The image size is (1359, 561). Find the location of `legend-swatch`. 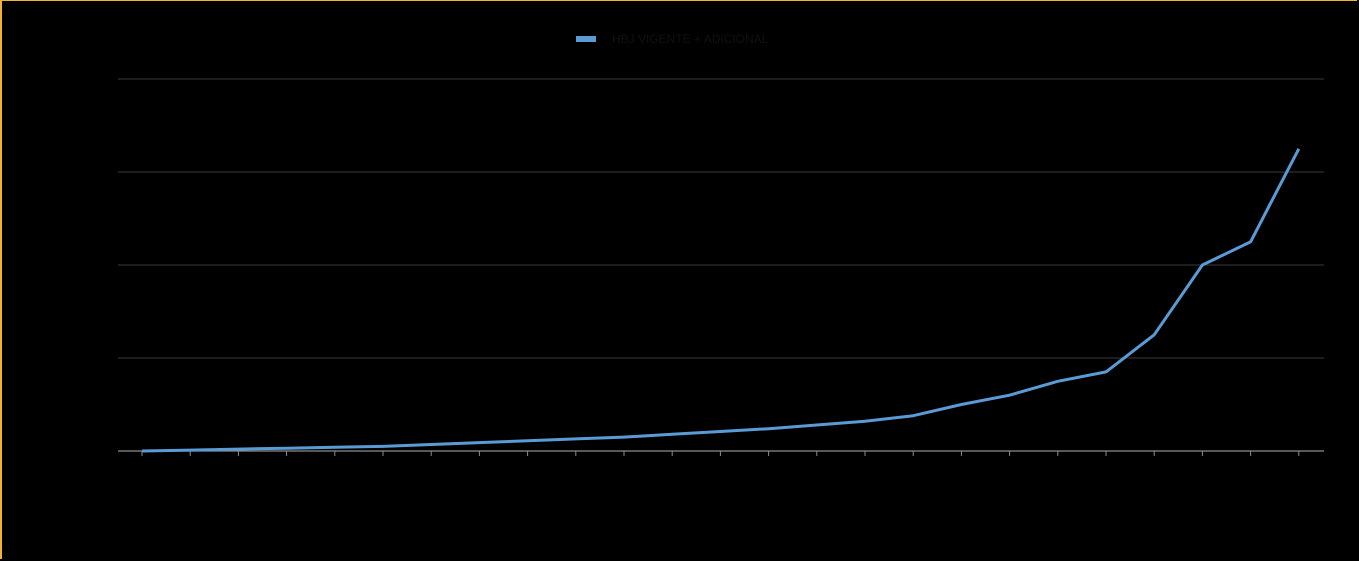

legend-swatch is located at coordinates (586, 39).